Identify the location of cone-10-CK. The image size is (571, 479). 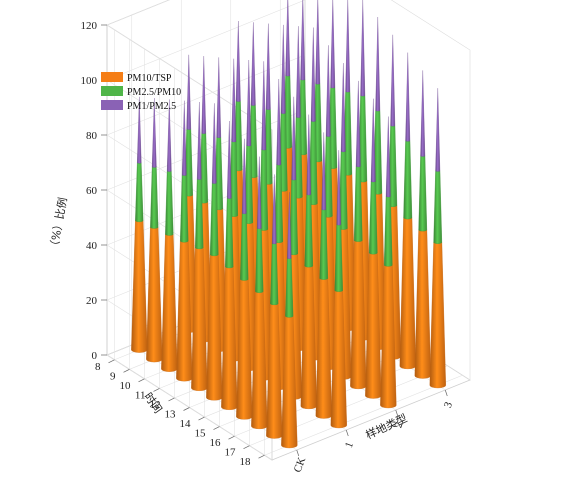
(169, 235).